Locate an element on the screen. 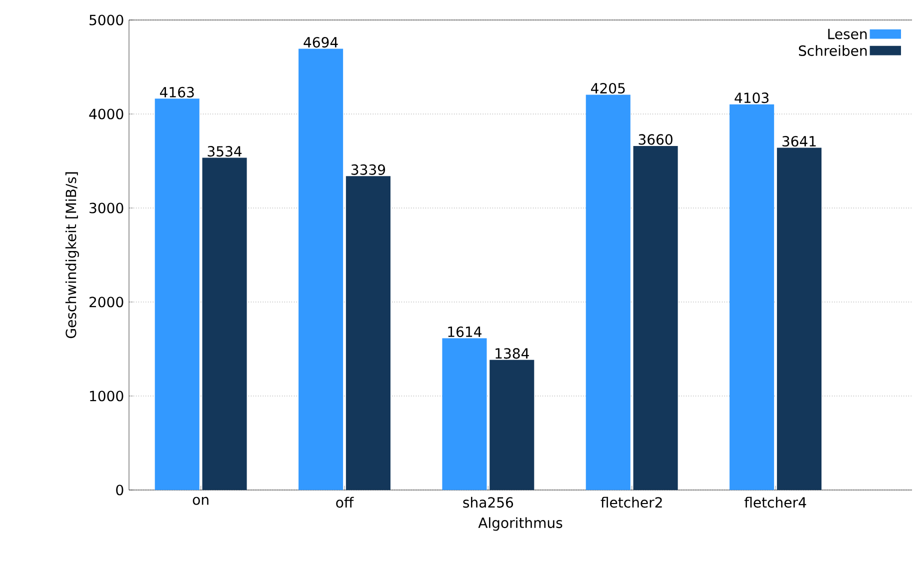 Image resolution: width=913 pixels, height=565 pixels. legend-label: Schreiben is located at coordinates (832, 50).